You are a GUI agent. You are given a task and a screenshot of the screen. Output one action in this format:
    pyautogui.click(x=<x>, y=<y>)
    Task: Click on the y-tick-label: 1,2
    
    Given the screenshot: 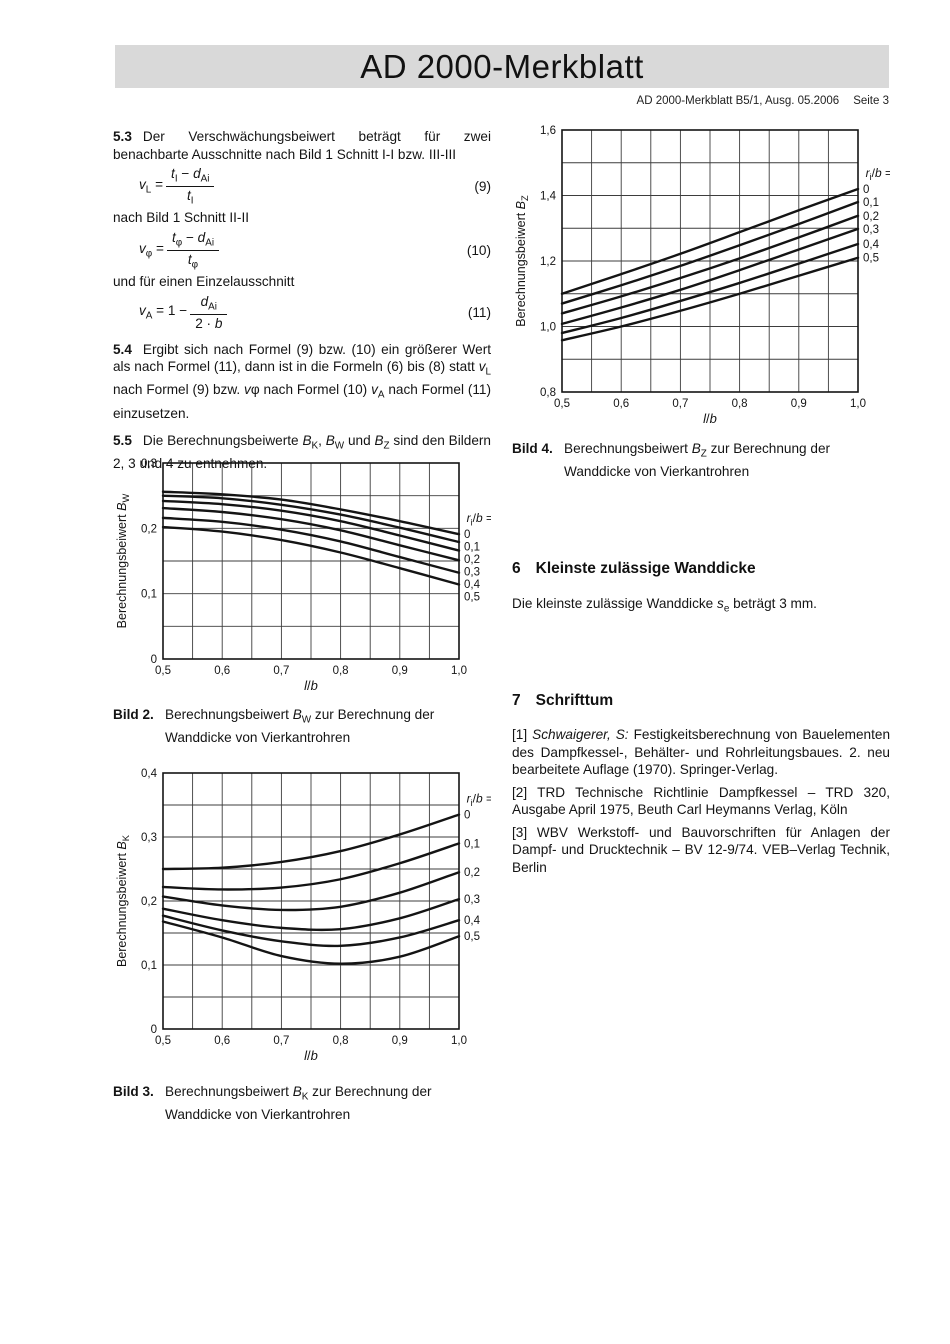 What is the action you would take?
    pyautogui.click(x=548, y=262)
    